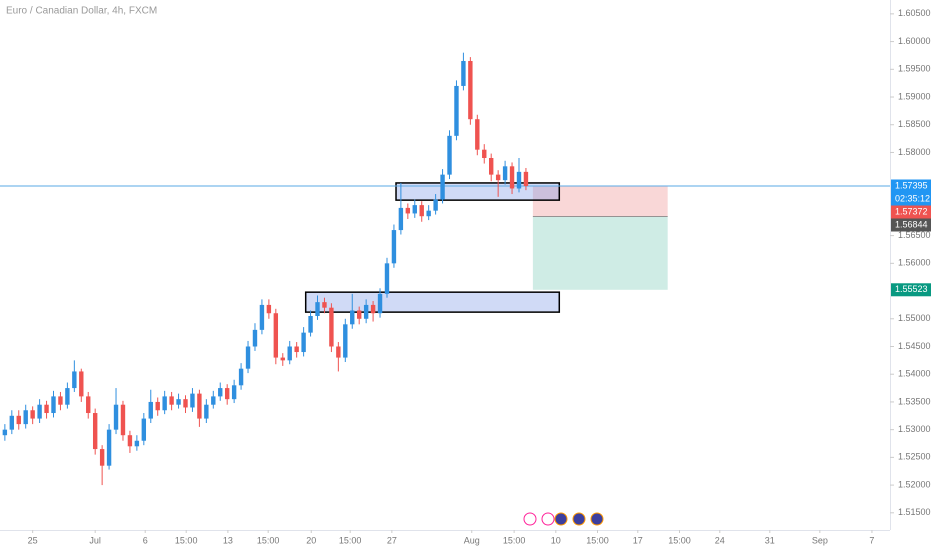 The image size is (932, 550). I want to click on x-tick-label: 20, so click(311, 540).